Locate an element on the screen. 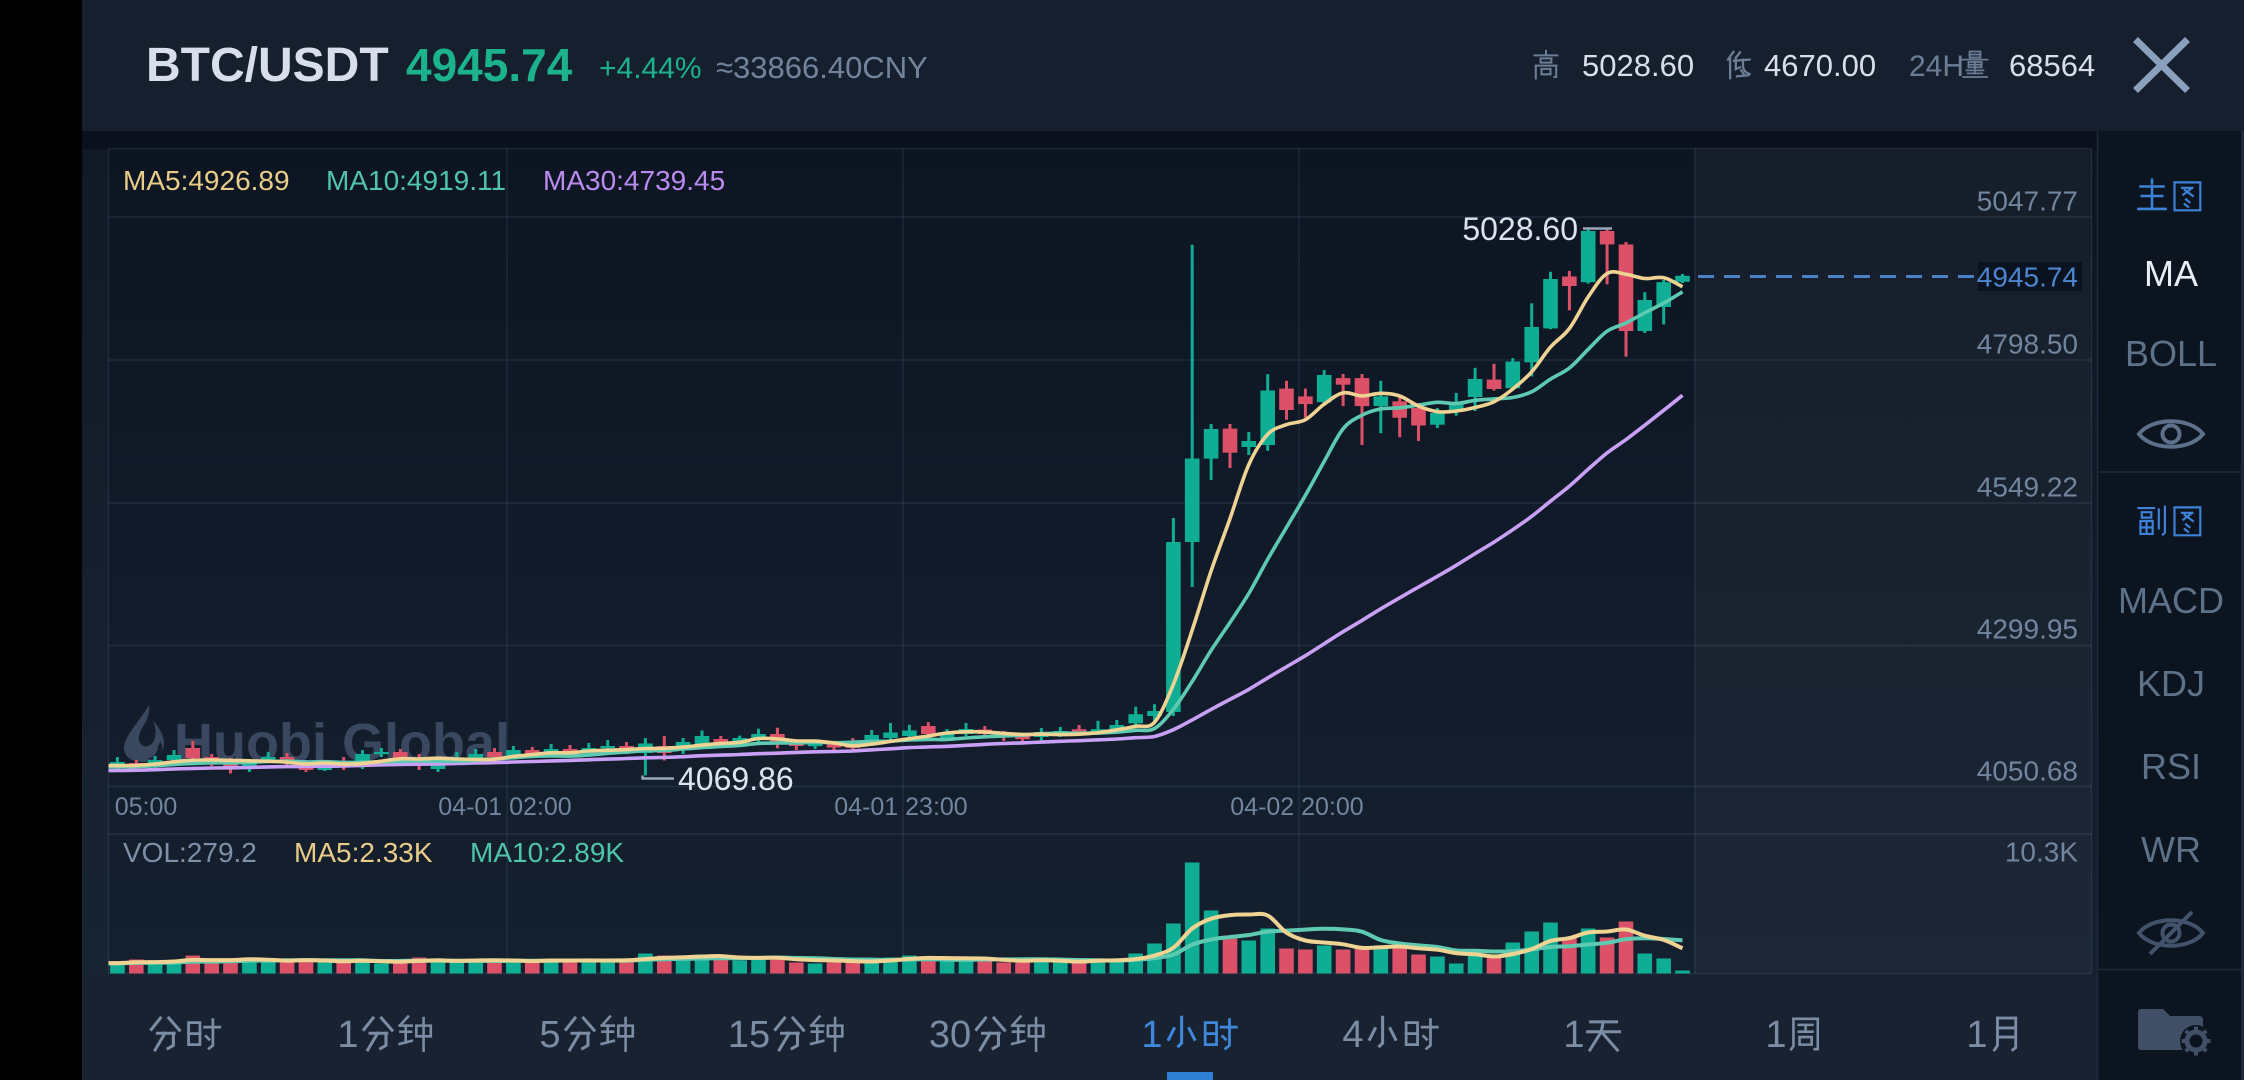 The image size is (2244, 1080). svg-text: MA10:4919.11 is located at coordinates (416, 180).